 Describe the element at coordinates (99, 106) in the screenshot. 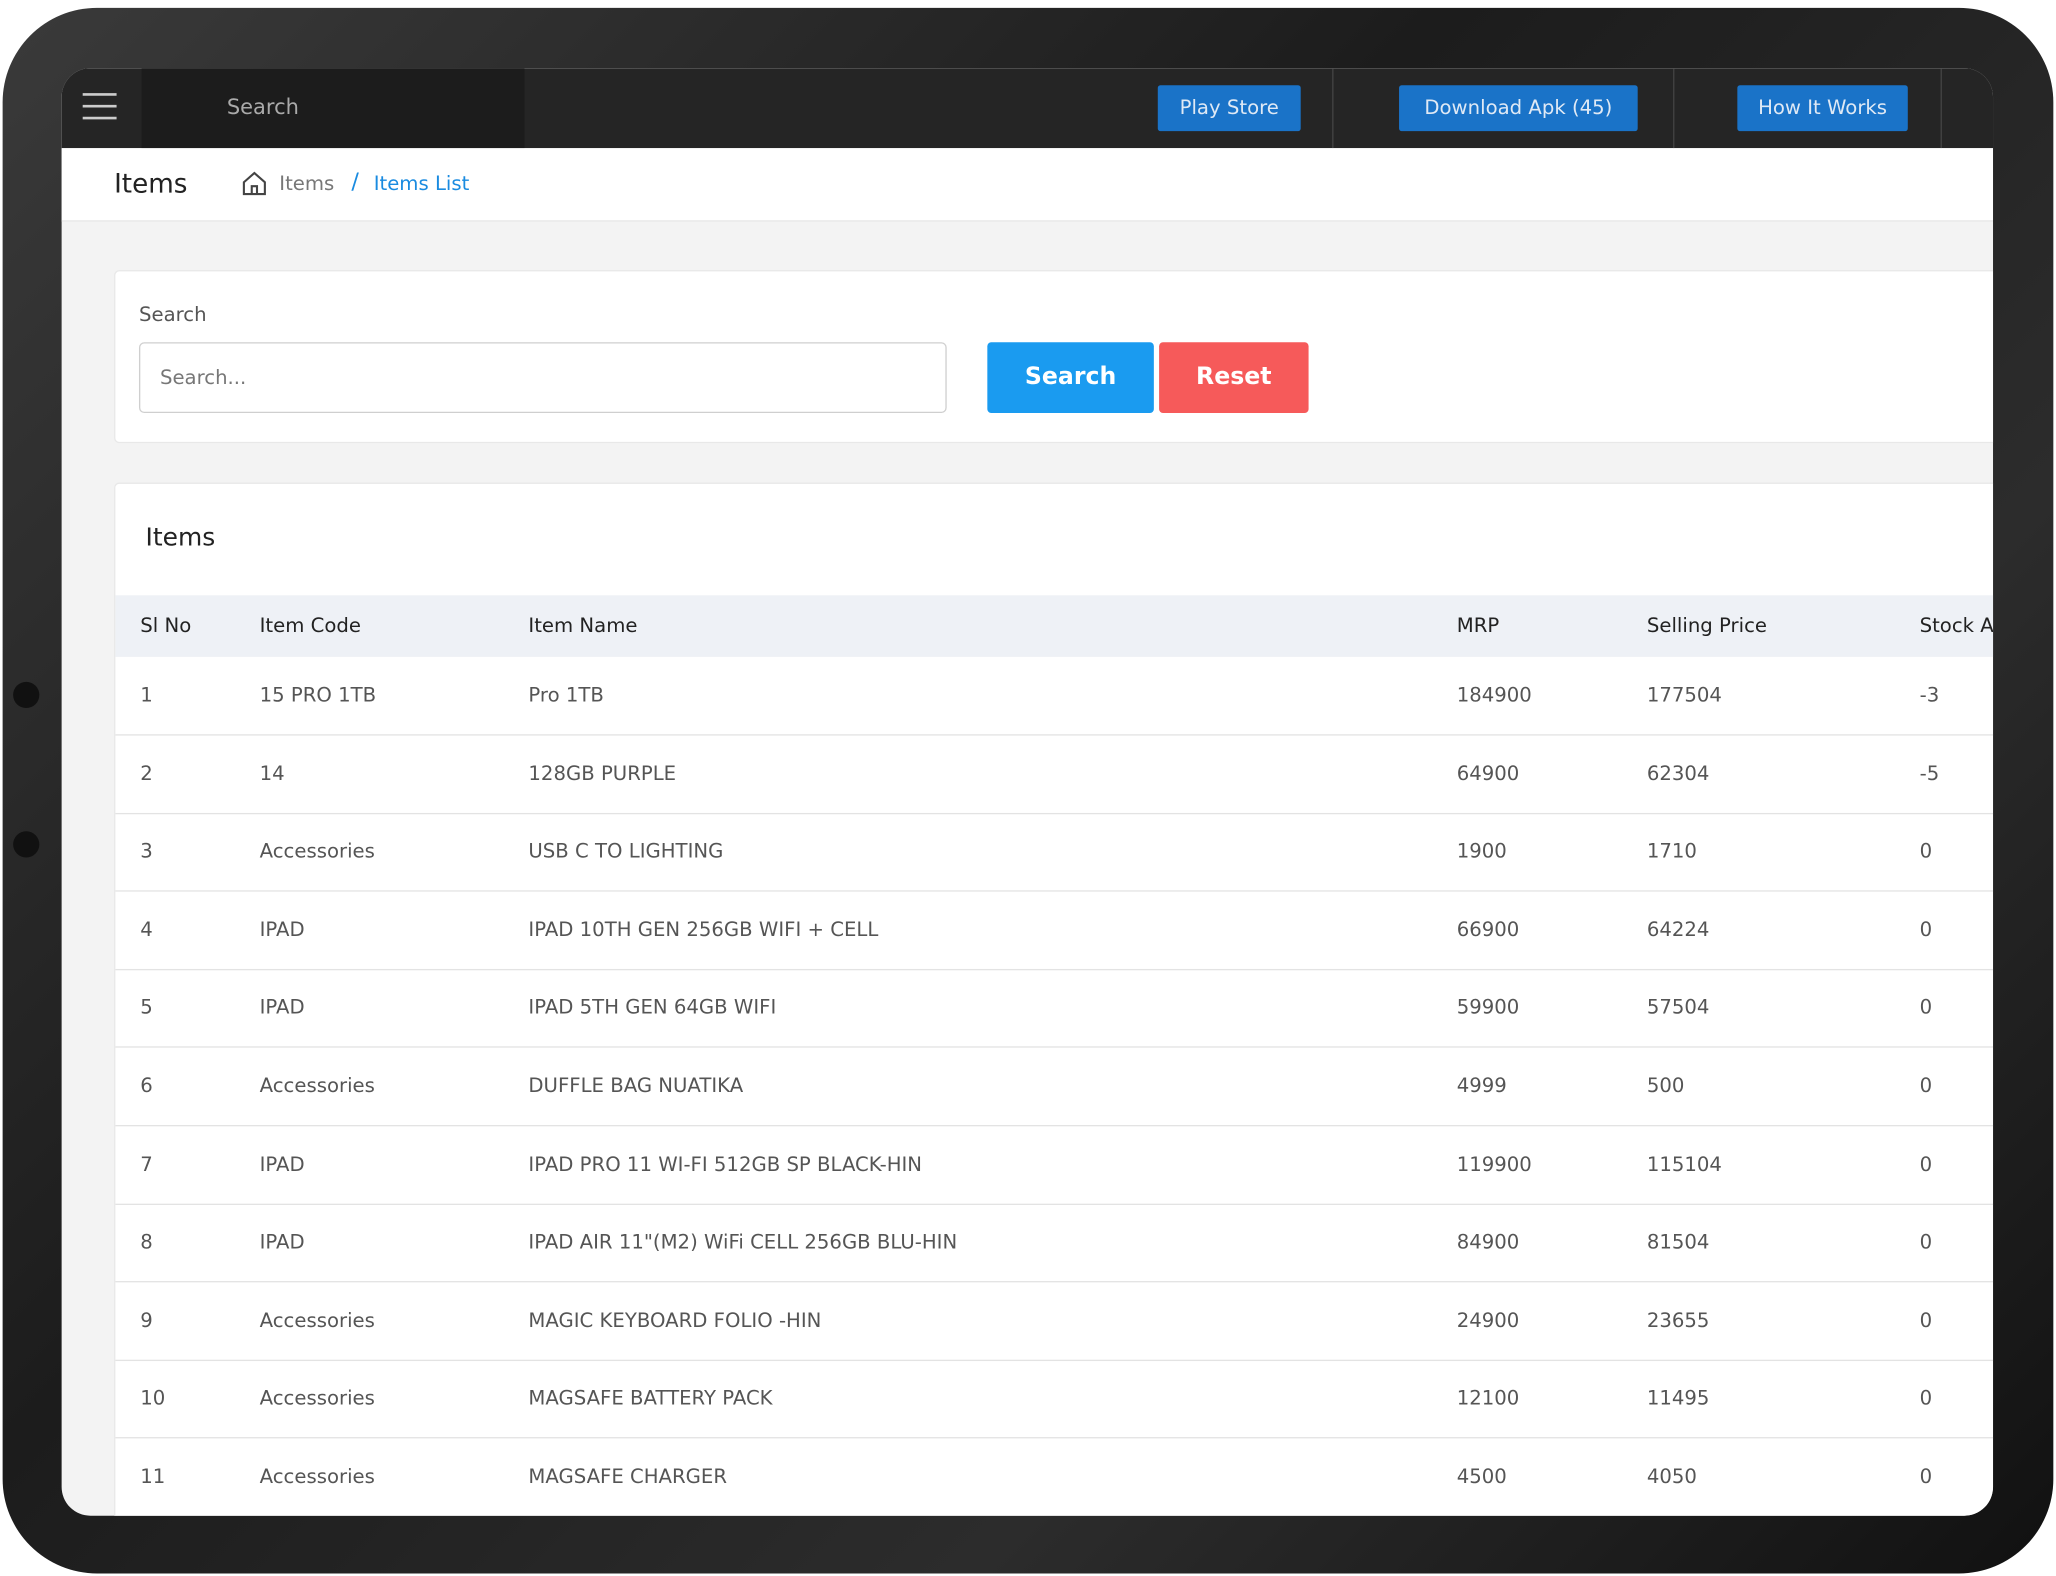

I see `menu-icon` at that location.